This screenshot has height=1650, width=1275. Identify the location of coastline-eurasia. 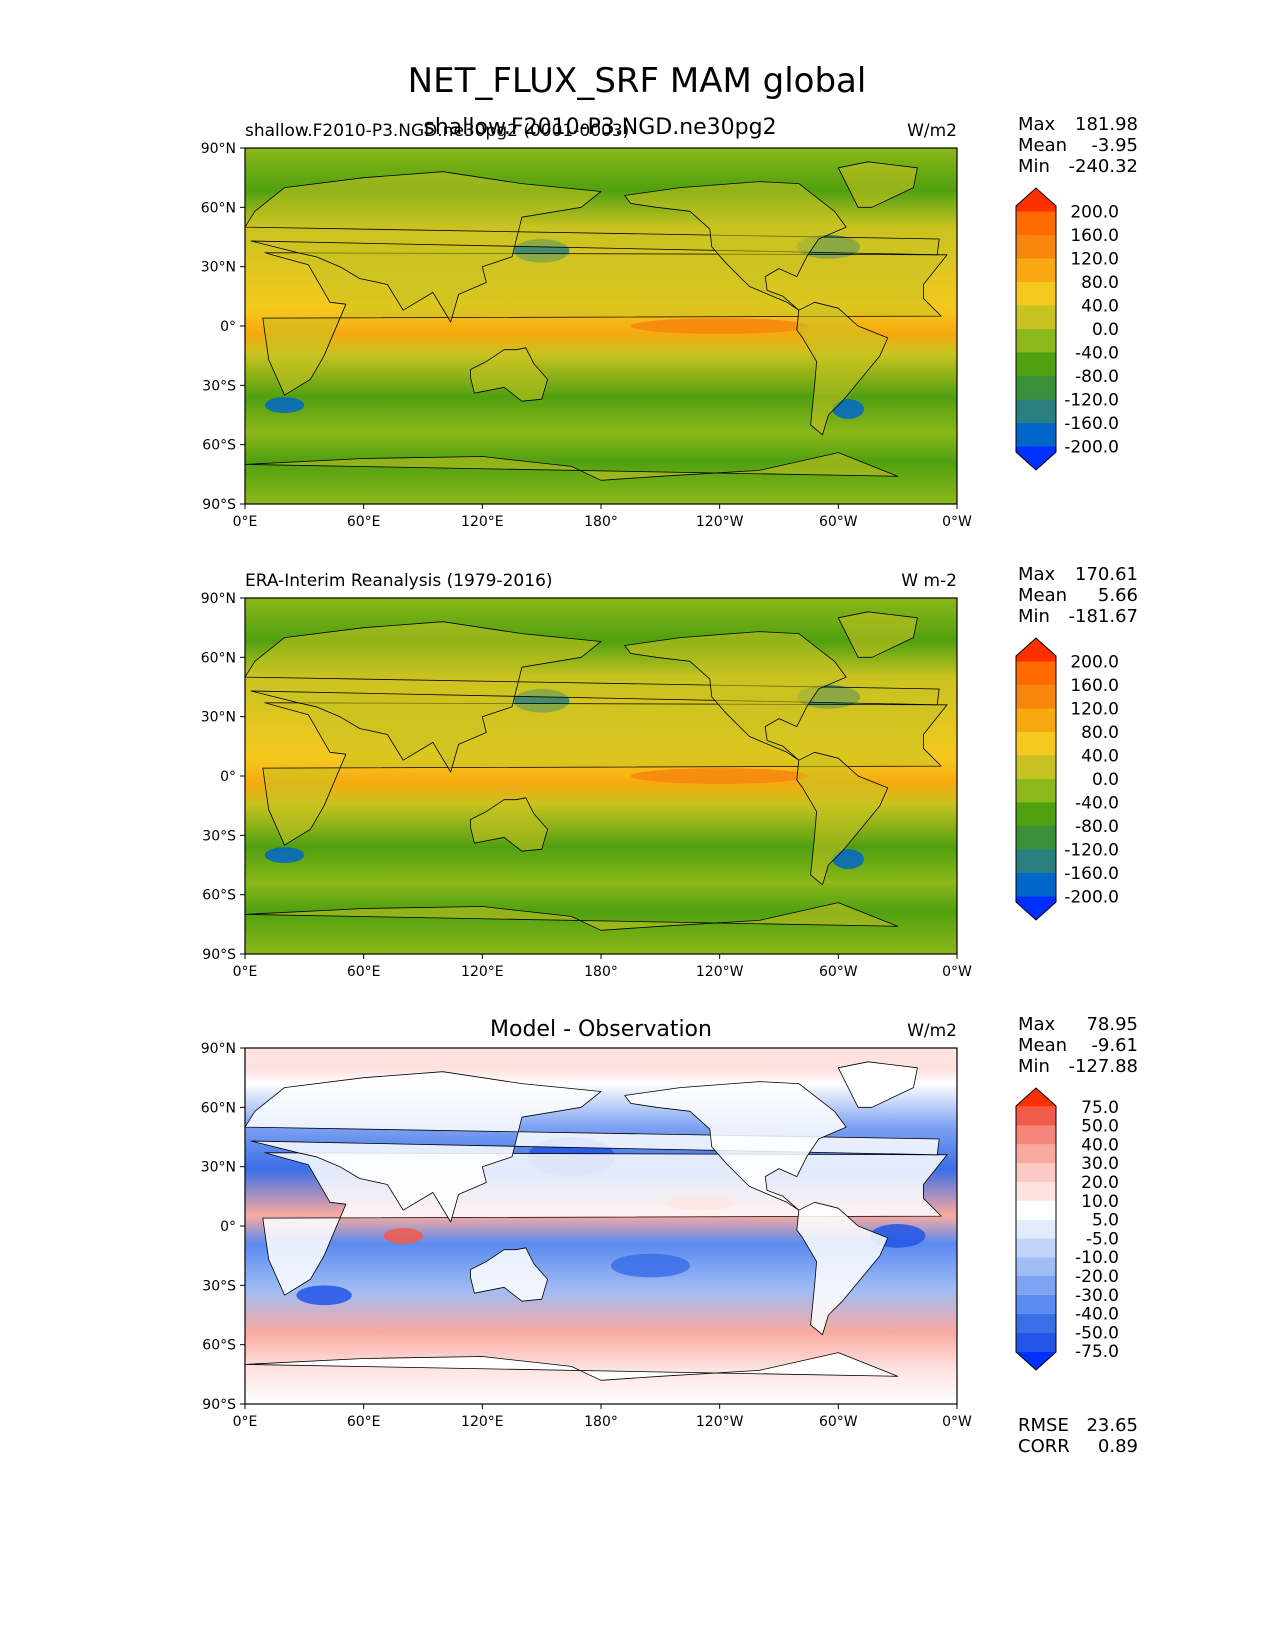
(592, 247).